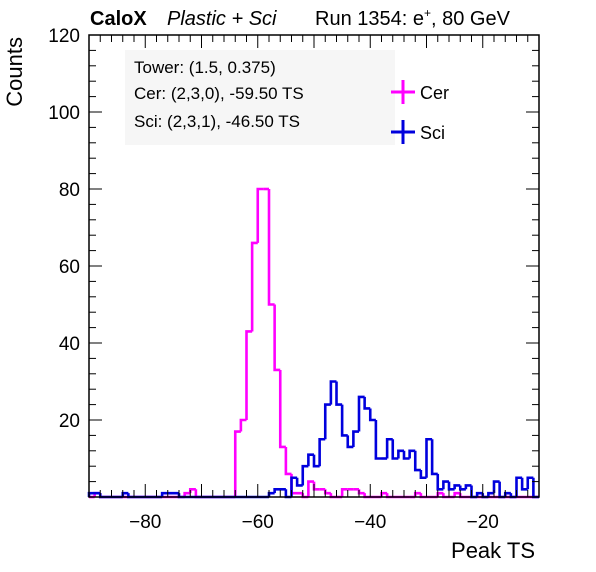  Describe the element at coordinates (471, 19) in the screenshot. I see `run-label-suffix: , 80 GeV` at that location.